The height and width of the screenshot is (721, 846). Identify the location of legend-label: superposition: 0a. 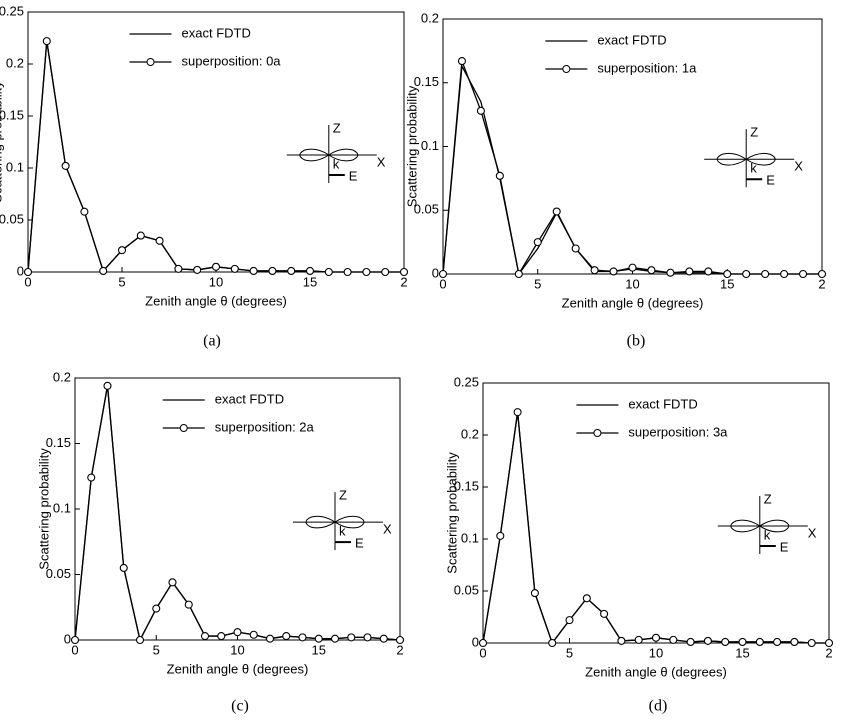
(232, 60).